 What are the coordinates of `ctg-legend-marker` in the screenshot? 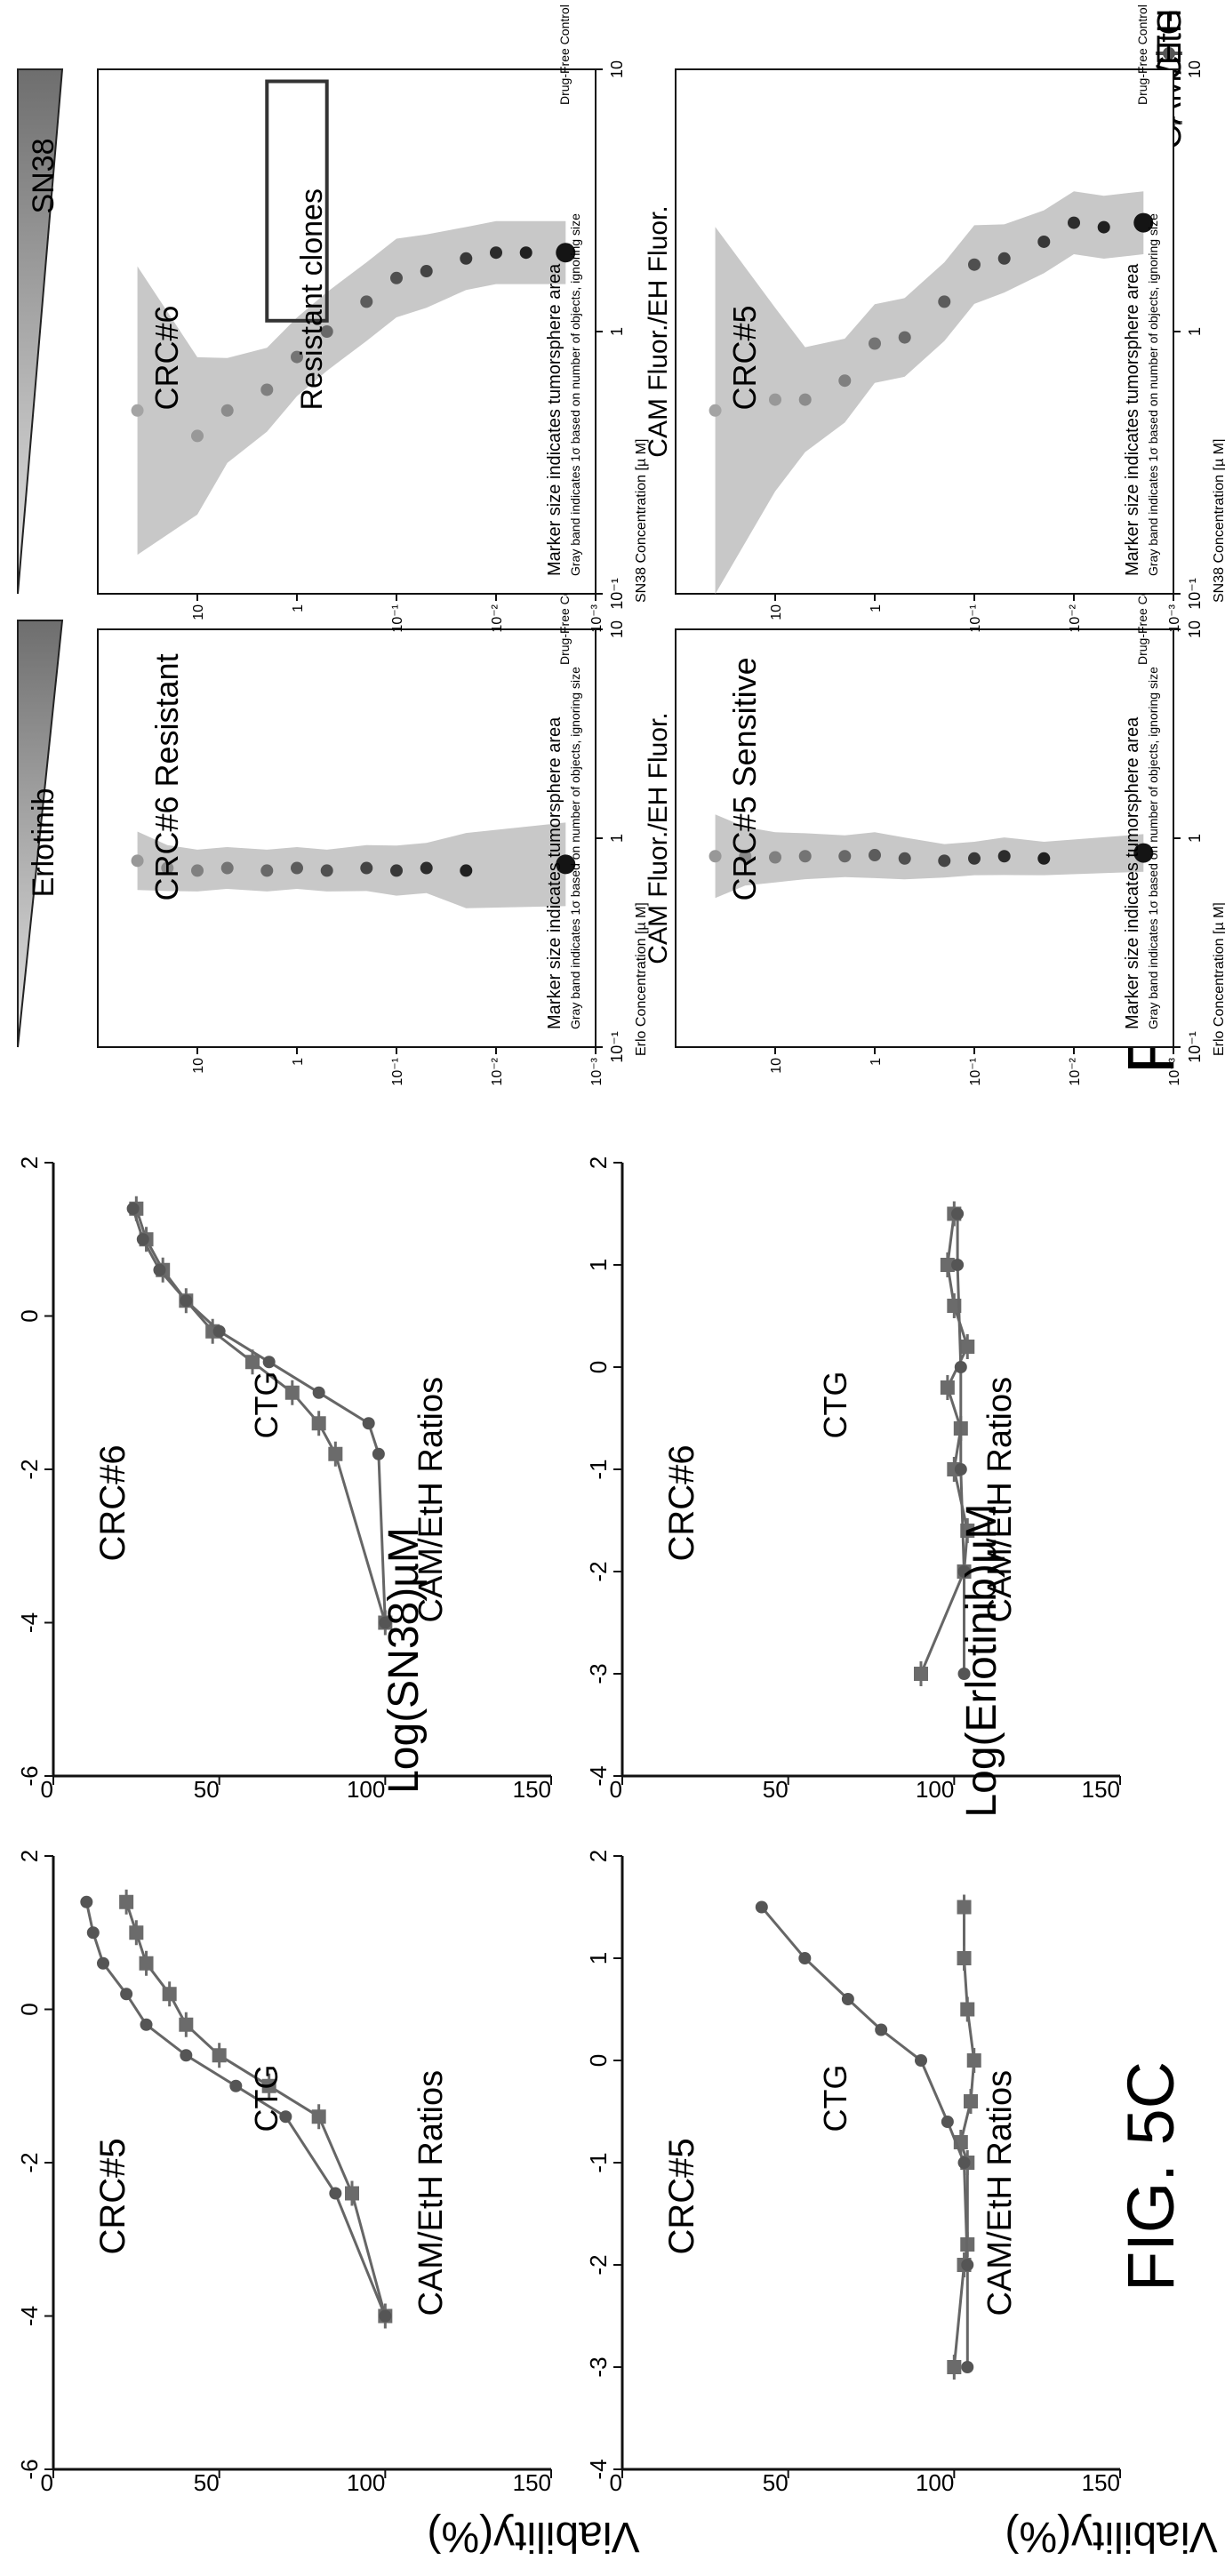 It's located at (1169, 53).